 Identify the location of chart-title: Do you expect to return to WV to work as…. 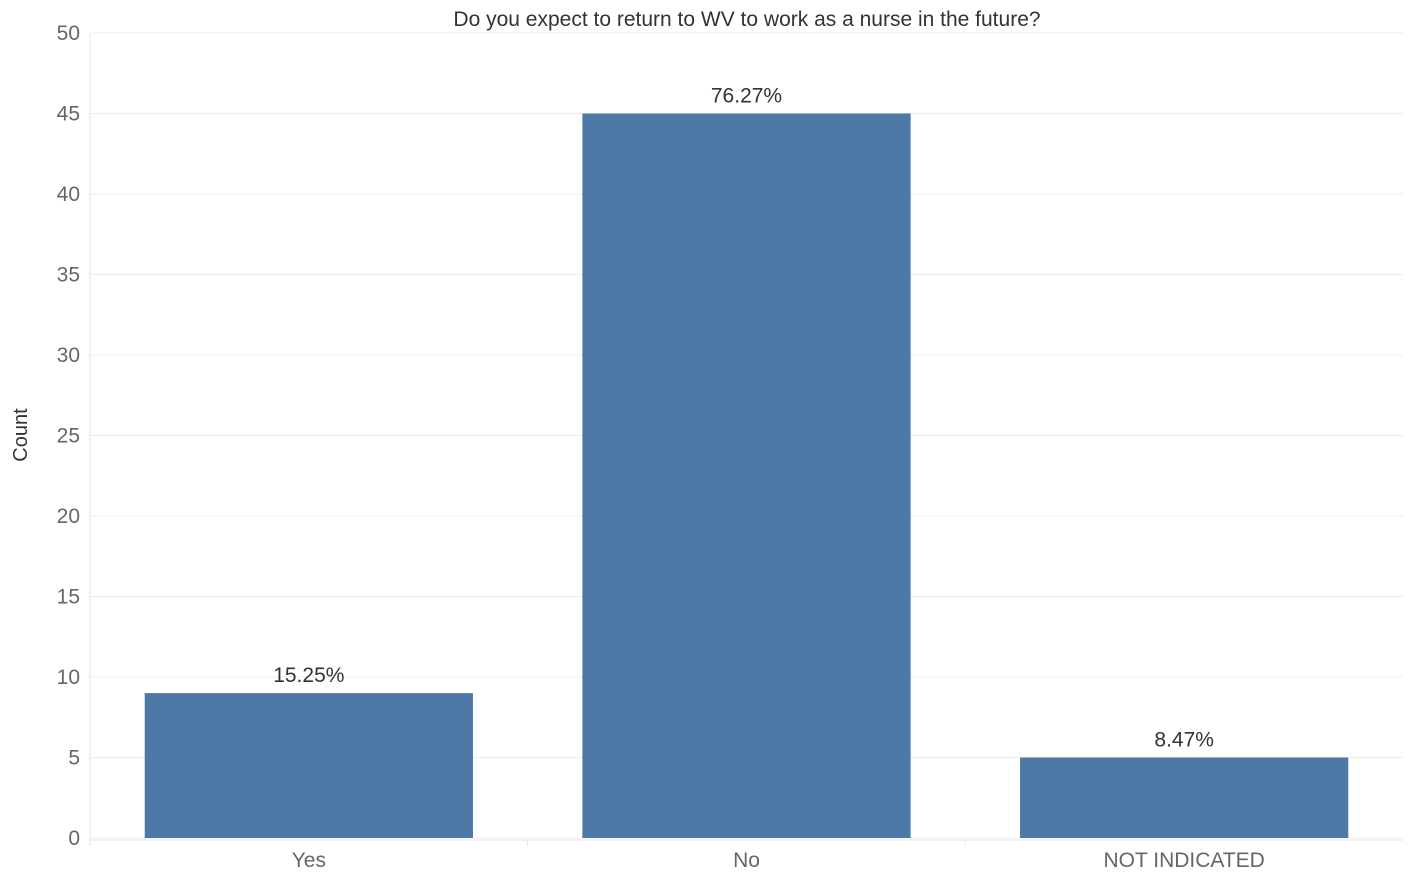
(746, 19).